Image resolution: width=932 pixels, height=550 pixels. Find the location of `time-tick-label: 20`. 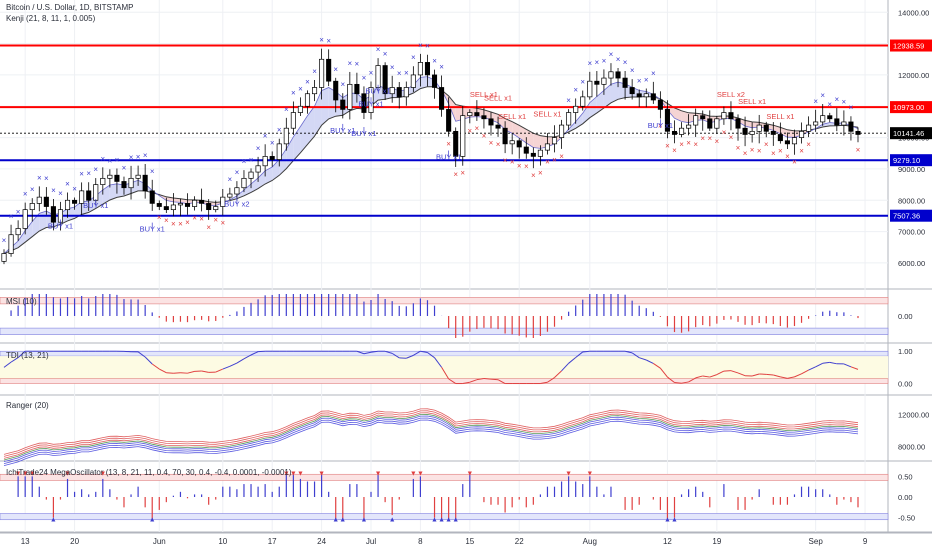

time-tick-label: 20 is located at coordinates (74, 541).